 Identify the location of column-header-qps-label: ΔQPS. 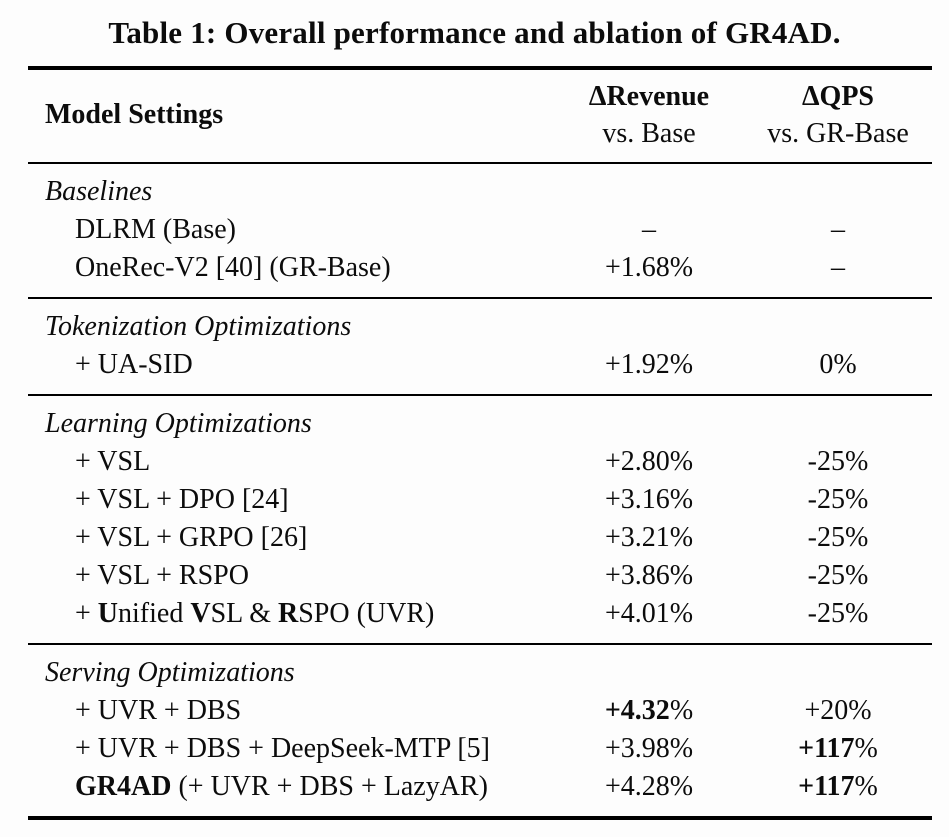
(837, 96).